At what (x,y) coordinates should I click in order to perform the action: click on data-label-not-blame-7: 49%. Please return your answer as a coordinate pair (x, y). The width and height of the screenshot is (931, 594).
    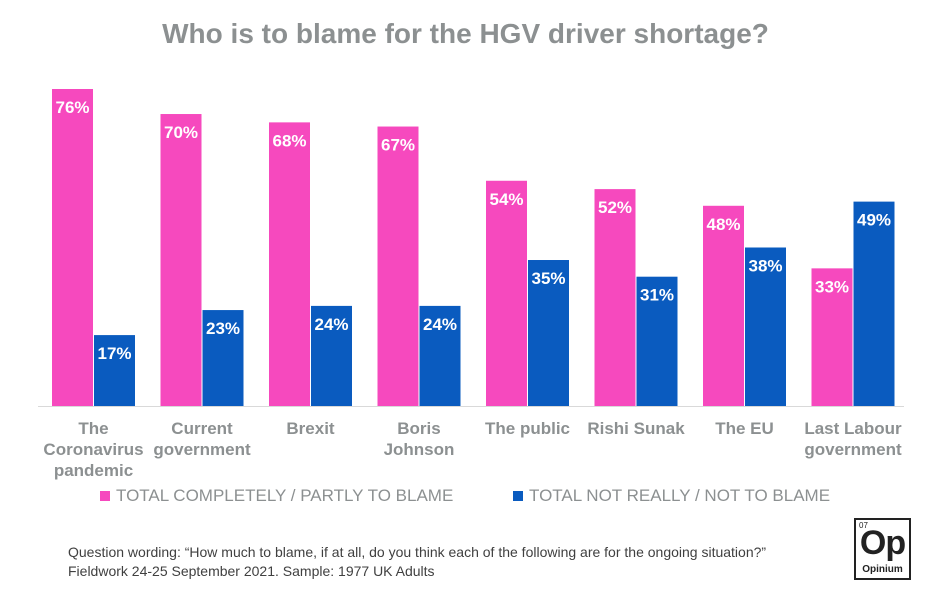
    Looking at the image, I should click on (874, 220).